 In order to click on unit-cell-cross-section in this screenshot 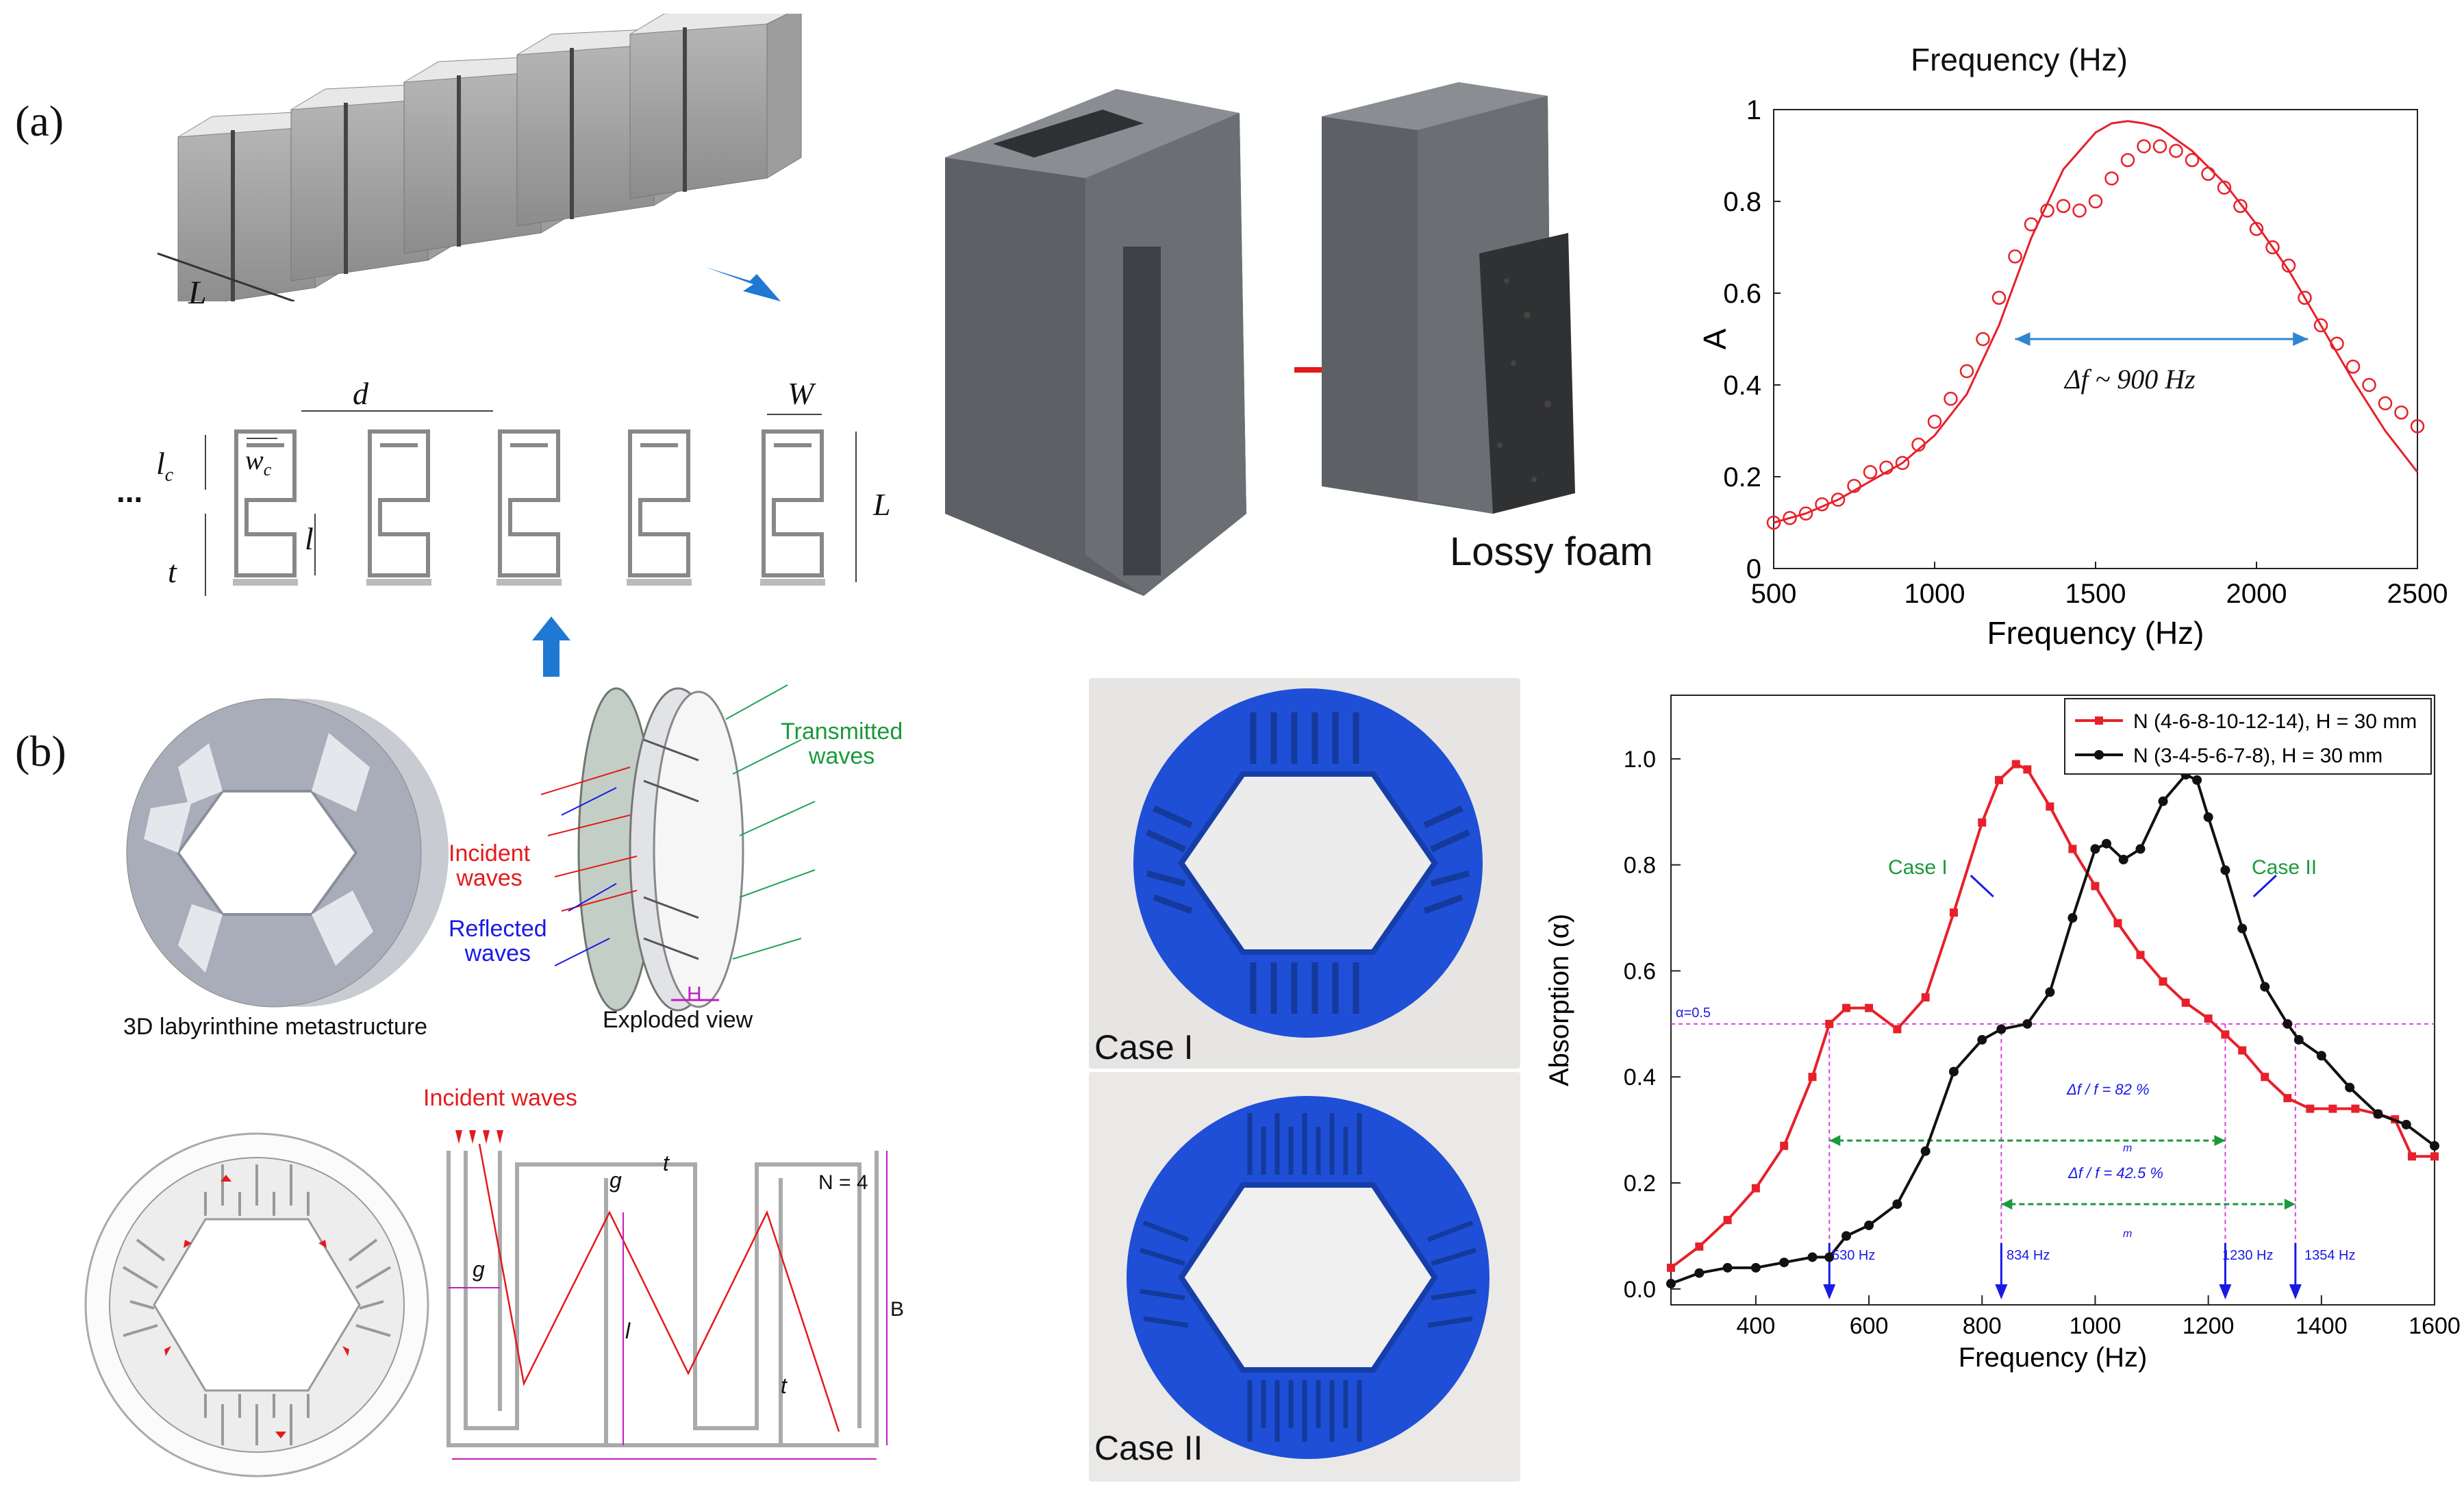, I will do `click(531, 503)`.